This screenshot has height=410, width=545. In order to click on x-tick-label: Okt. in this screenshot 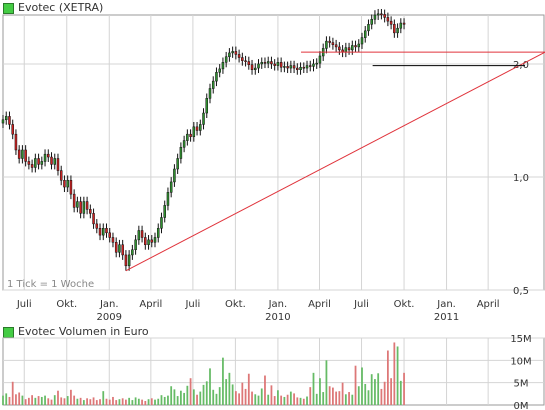, I will do `click(66, 304)`.